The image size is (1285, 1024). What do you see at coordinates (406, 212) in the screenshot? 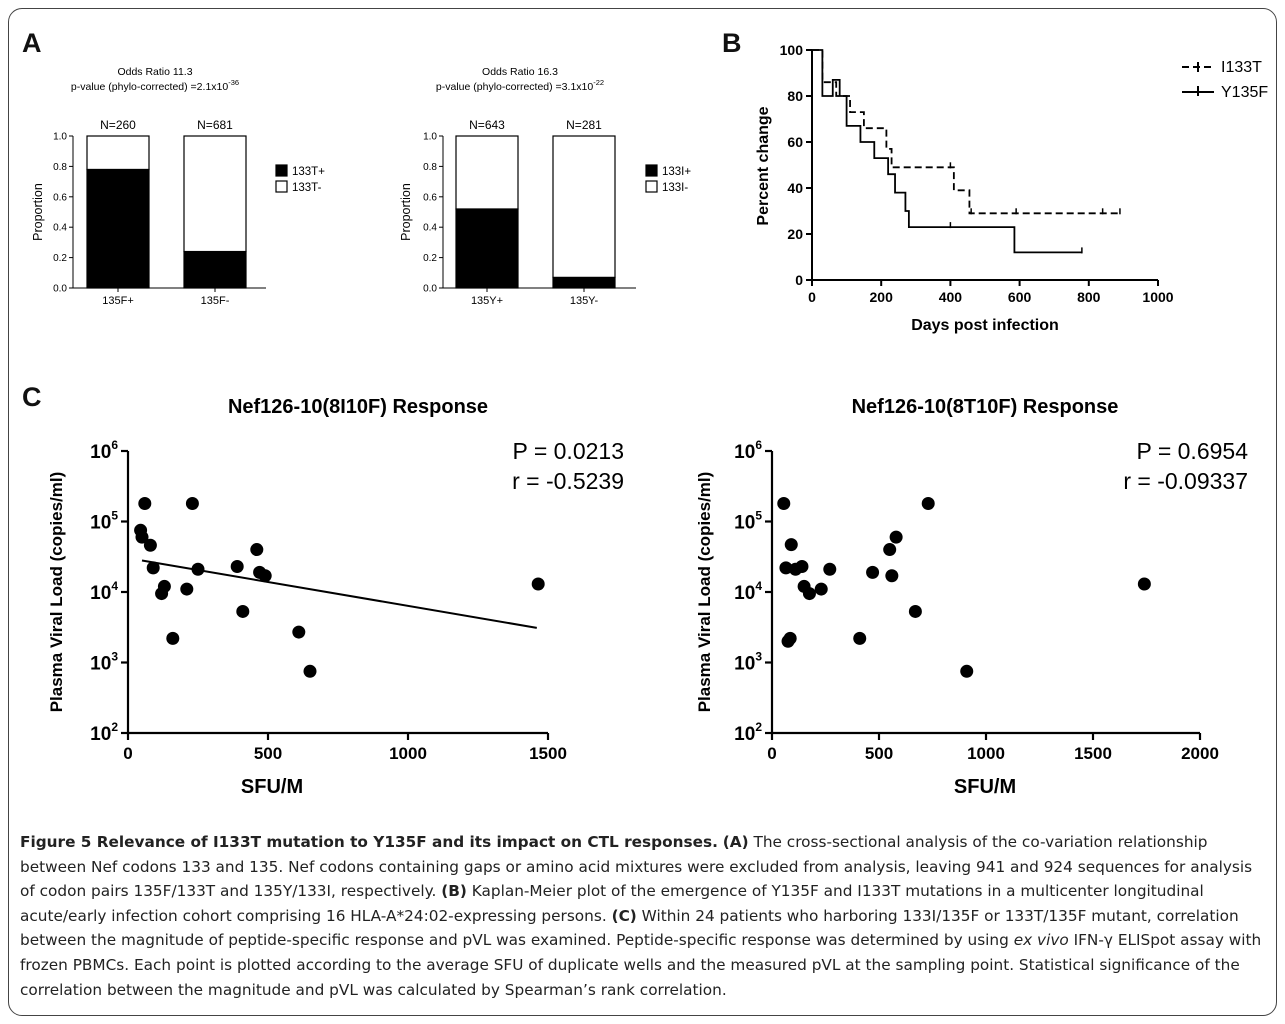
I see `chart-a2-ylabel: Proportion` at bounding box center [406, 212].